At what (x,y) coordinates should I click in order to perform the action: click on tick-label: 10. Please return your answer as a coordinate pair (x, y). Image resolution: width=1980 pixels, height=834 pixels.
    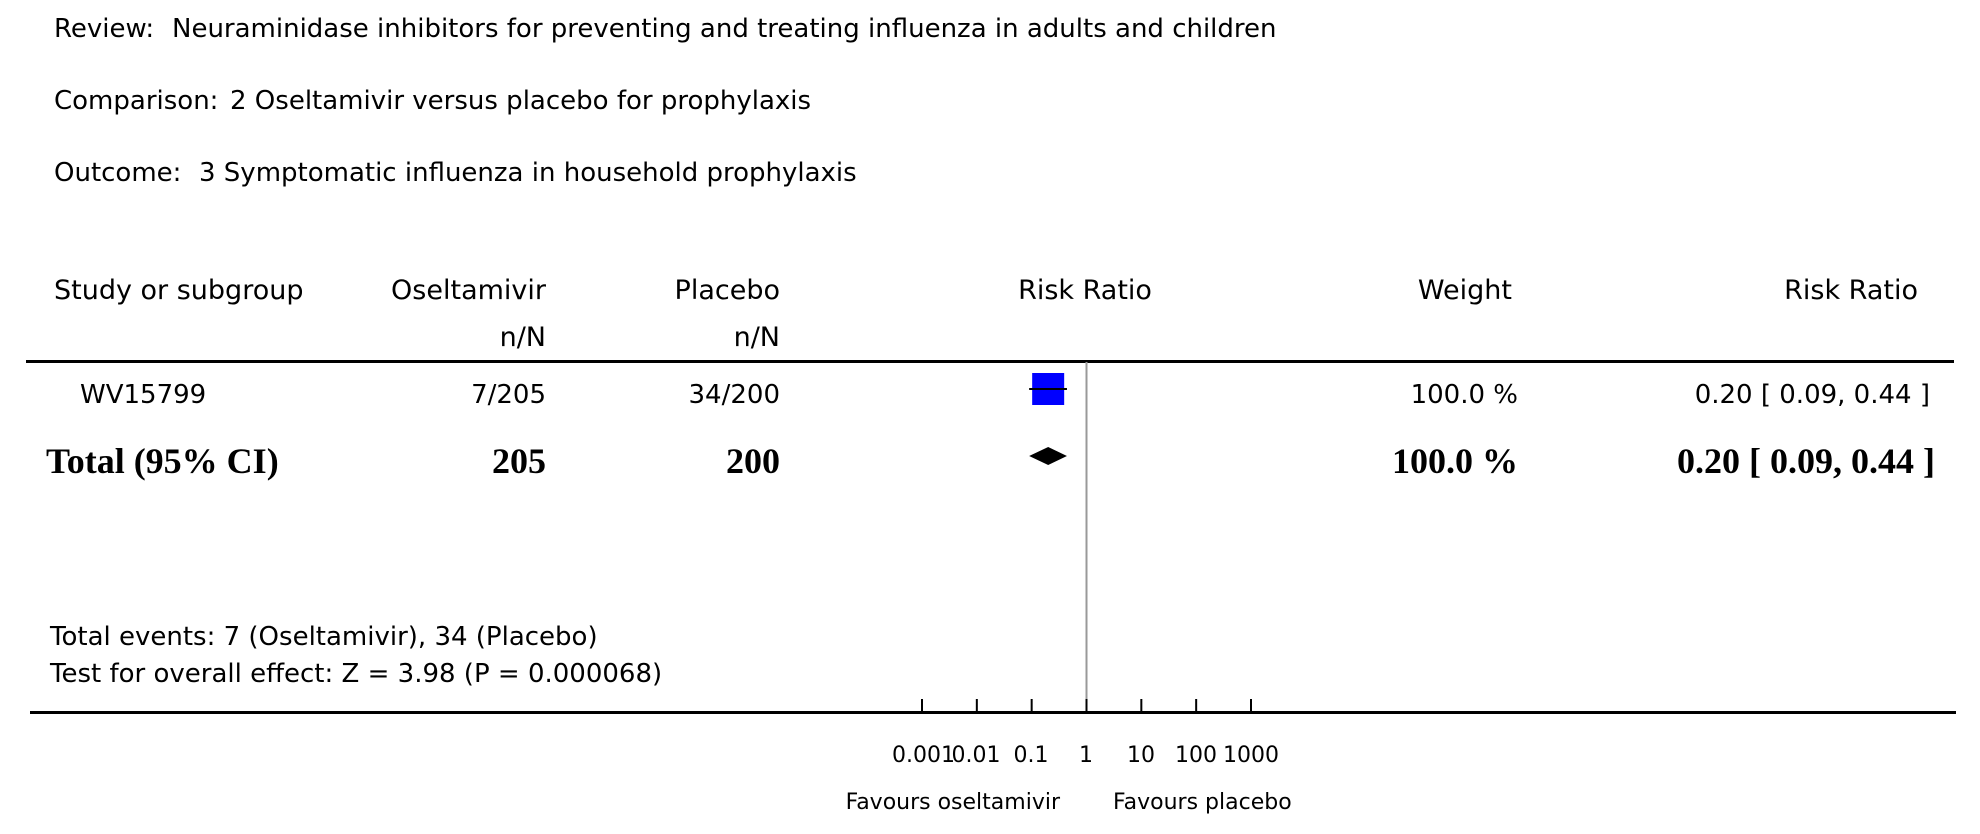
    Looking at the image, I should click on (1141, 755).